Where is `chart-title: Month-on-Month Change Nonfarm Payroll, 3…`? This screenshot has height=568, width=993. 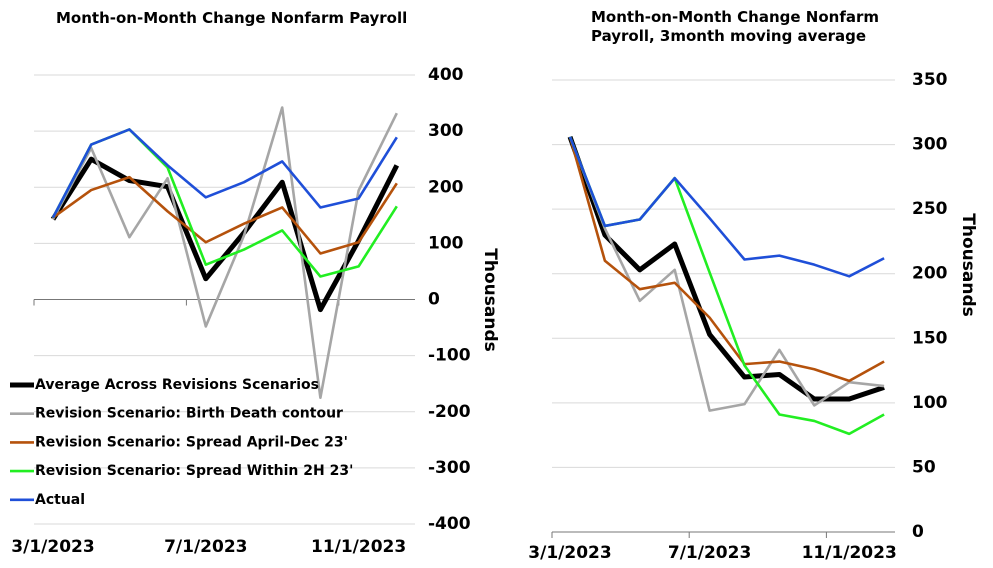 chart-title: Month-on-Month Change Nonfarm Payroll, 3… is located at coordinates (735, 26).